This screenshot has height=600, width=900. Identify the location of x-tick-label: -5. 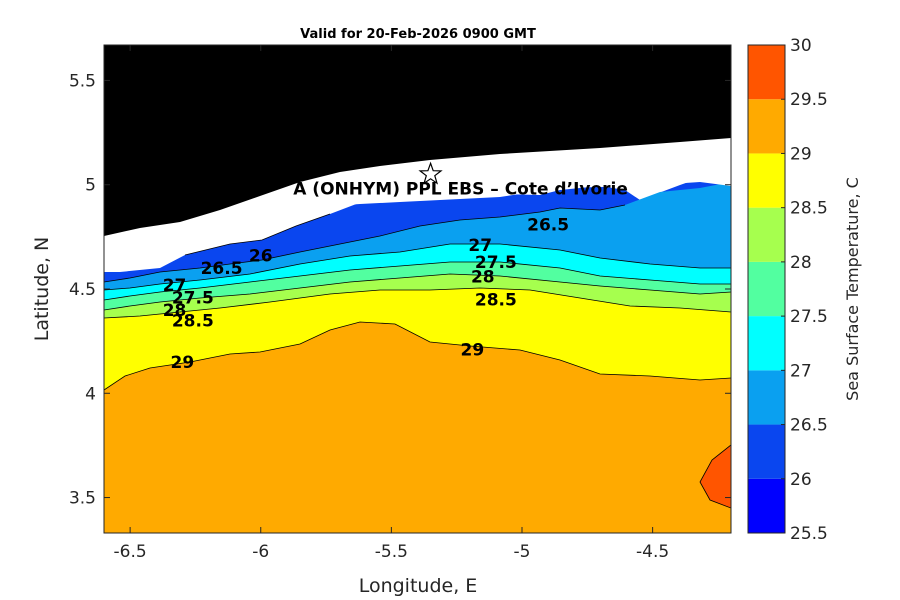
(522, 552).